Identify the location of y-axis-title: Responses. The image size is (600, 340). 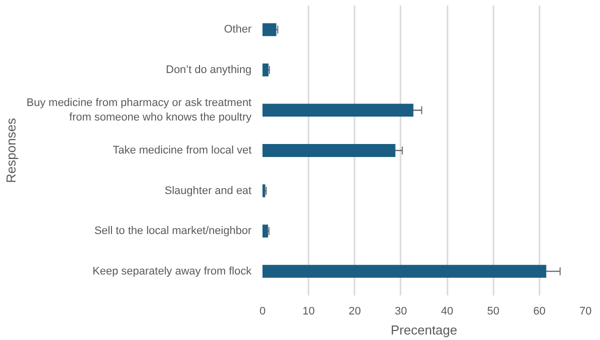
(11, 150).